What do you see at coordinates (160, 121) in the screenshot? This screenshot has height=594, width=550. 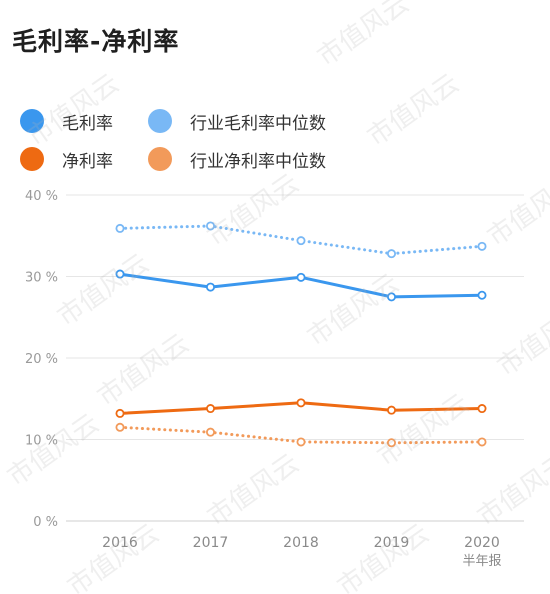 I see `legend-dot-industry-gross-margin` at bounding box center [160, 121].